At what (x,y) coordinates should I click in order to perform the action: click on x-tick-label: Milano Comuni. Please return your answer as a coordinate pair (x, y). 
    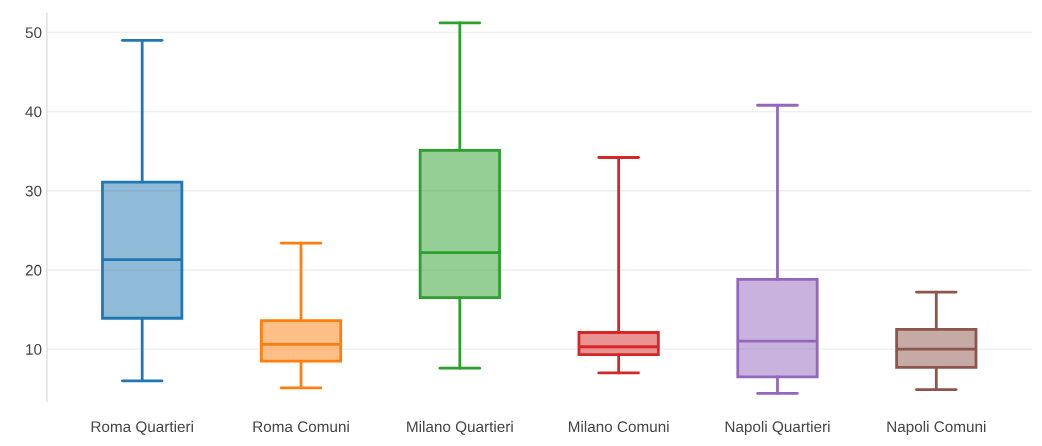
    Looking at the image, I should click on (618, 426).